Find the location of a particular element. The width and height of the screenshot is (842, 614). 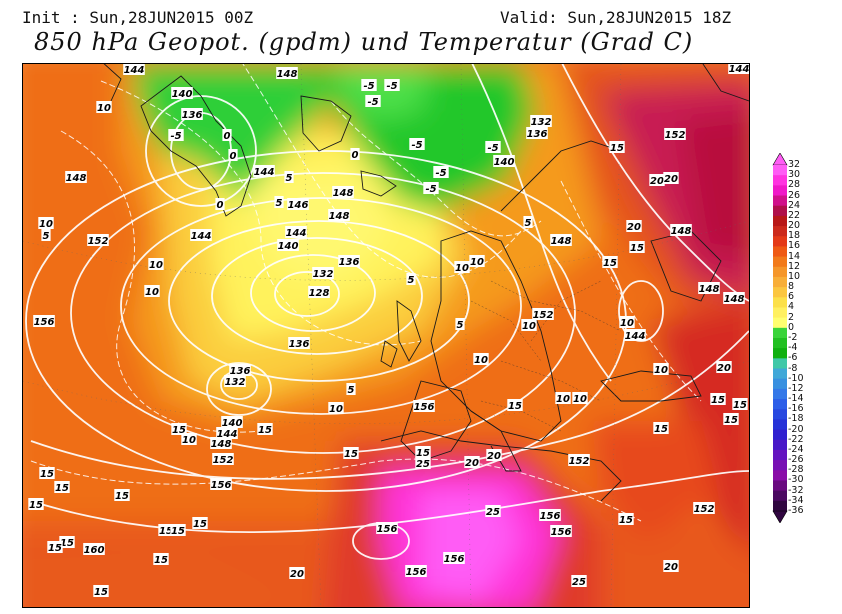

legend-value: 6 is located at coordinates (791, 297).